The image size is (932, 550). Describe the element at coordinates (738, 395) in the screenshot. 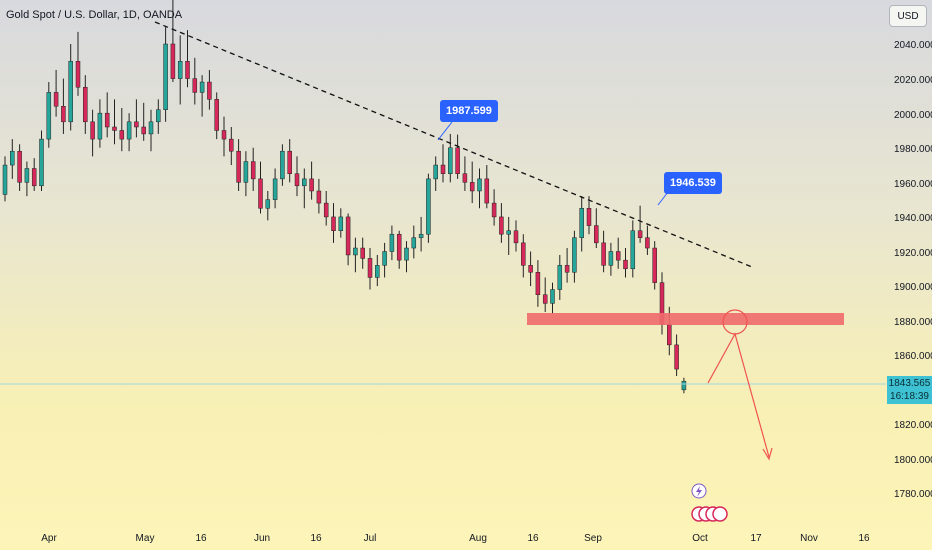

I see `projection-arrow` at that location.